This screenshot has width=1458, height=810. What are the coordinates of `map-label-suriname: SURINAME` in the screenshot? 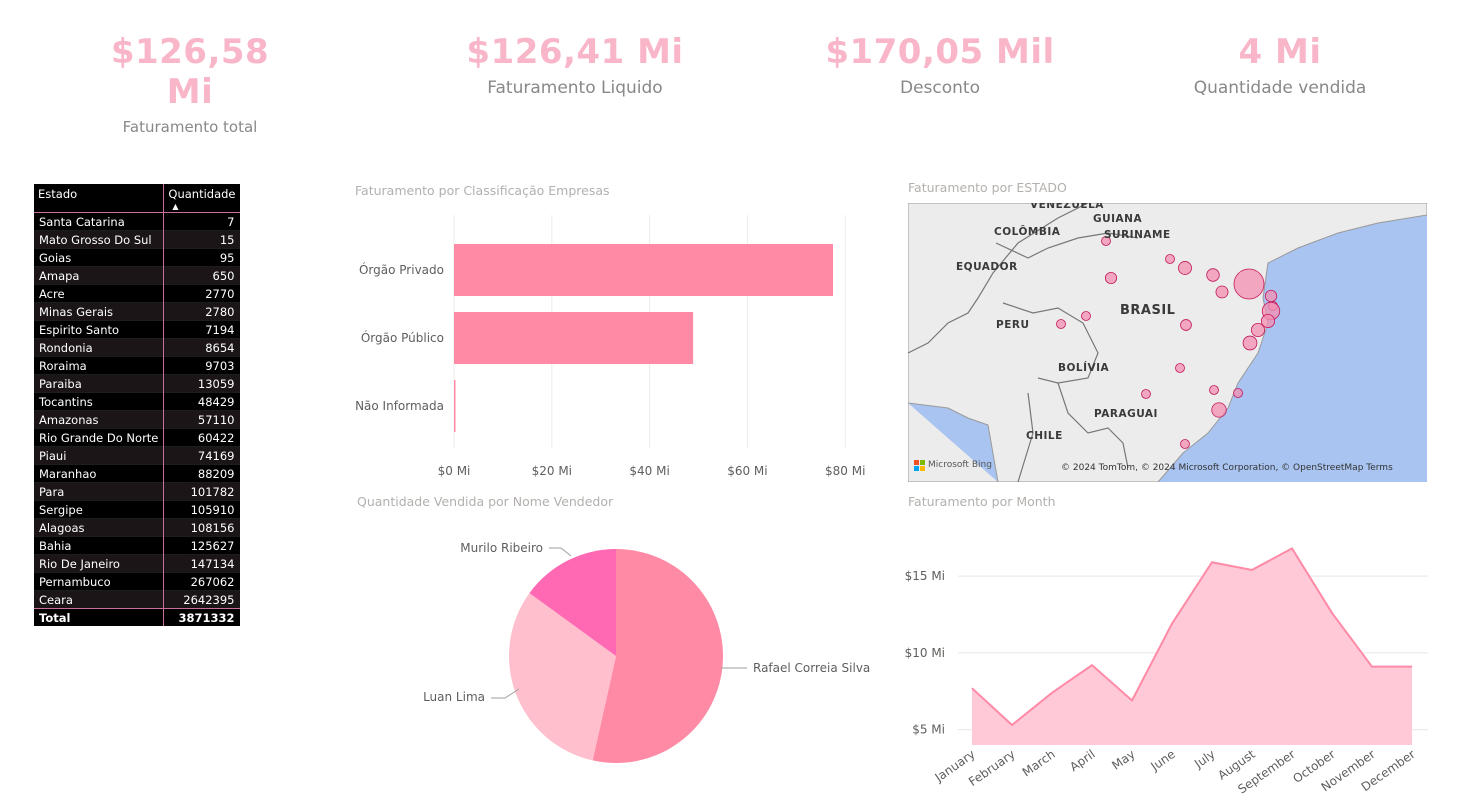 It's located at (1137, 235).